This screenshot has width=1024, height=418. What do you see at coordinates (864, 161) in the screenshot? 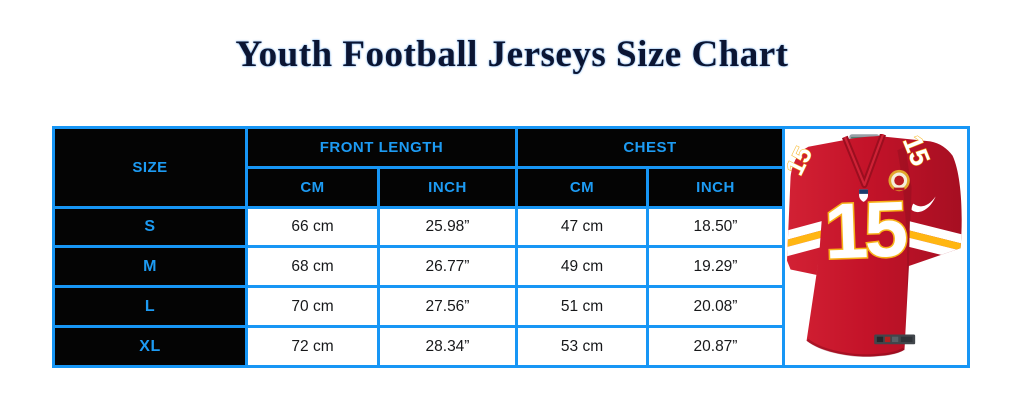
I see `jersey-collar` at bounding box center [864, 161].